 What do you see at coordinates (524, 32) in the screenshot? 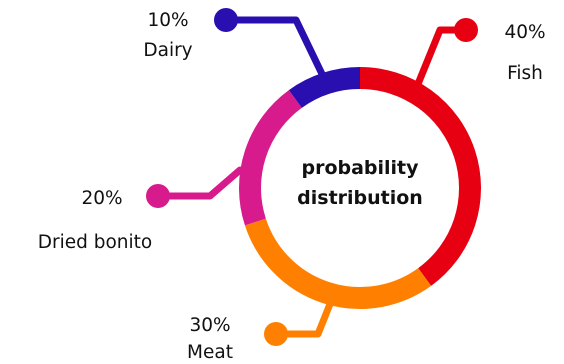
I see `value-label-fish: 40%` at bounding box center [524, 32].